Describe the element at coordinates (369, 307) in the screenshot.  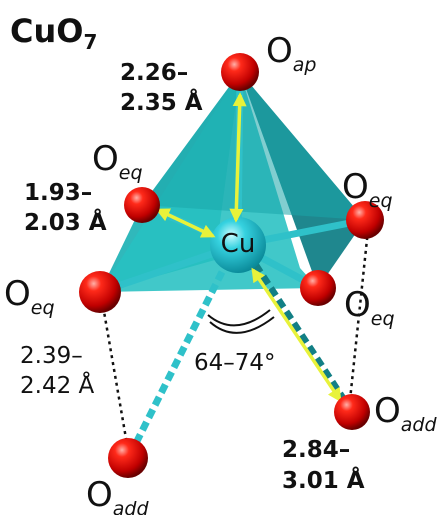
I see `label-o-eq-right-lower: Oeq` at that location.